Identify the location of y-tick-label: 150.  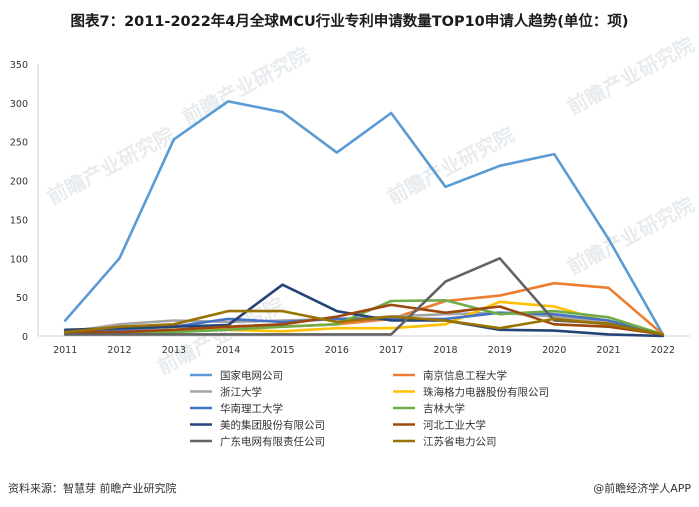
(19, 220).